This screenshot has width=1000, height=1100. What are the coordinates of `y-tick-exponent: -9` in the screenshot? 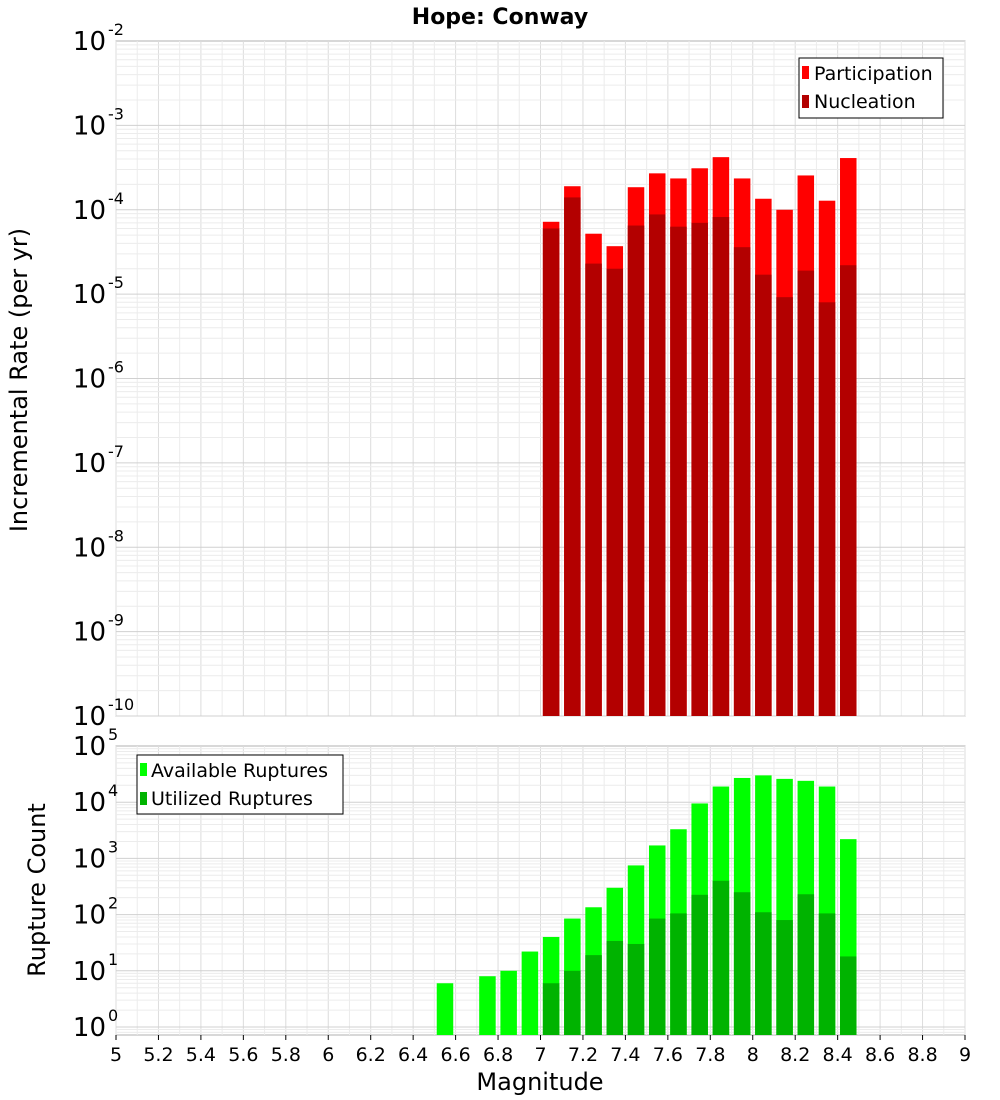 It's located at (116, 620).